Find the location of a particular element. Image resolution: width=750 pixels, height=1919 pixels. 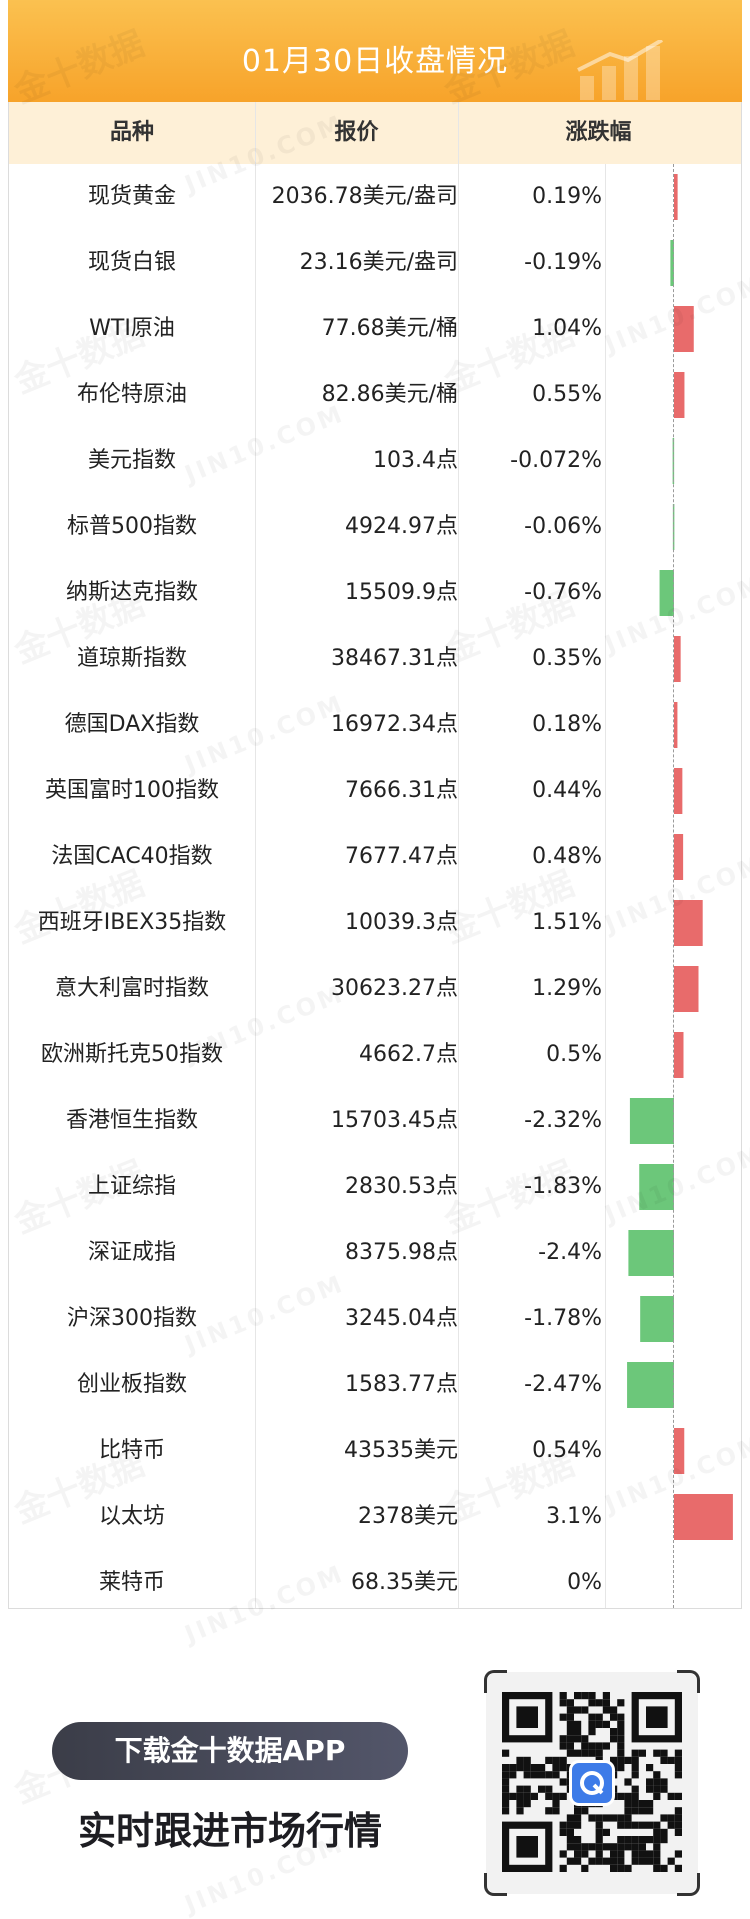

instrument-change: 0.55% is located at coordinates (567, 394).